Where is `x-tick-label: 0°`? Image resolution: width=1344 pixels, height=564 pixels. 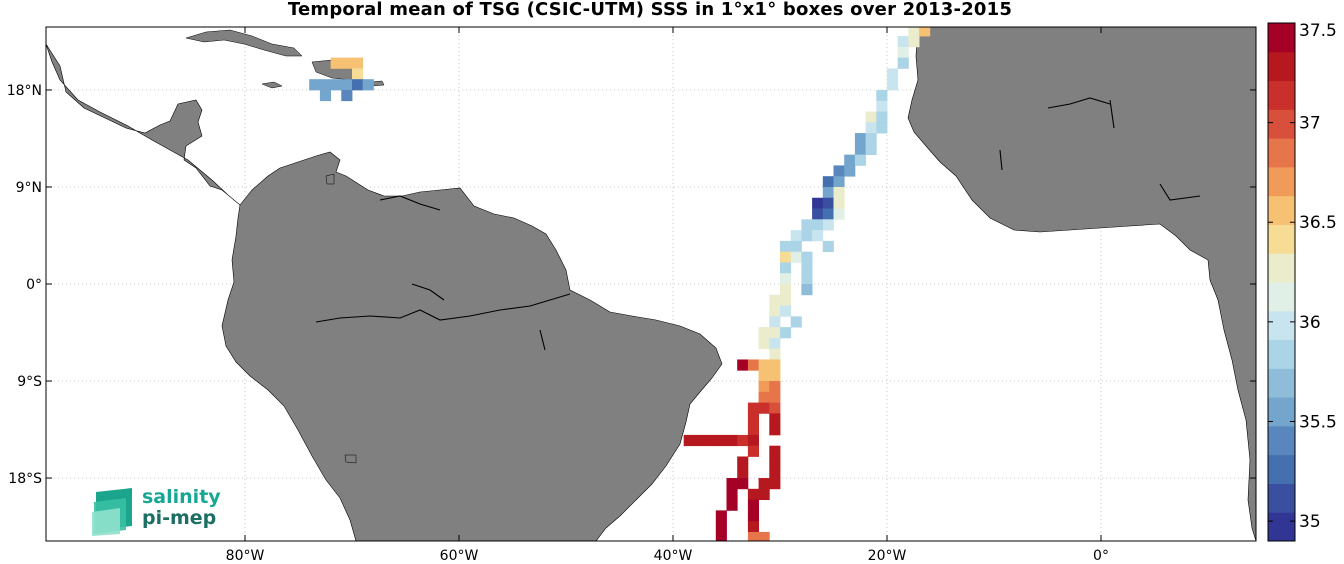
x-tick-label: 0° is located at coordinates (1101, 556).